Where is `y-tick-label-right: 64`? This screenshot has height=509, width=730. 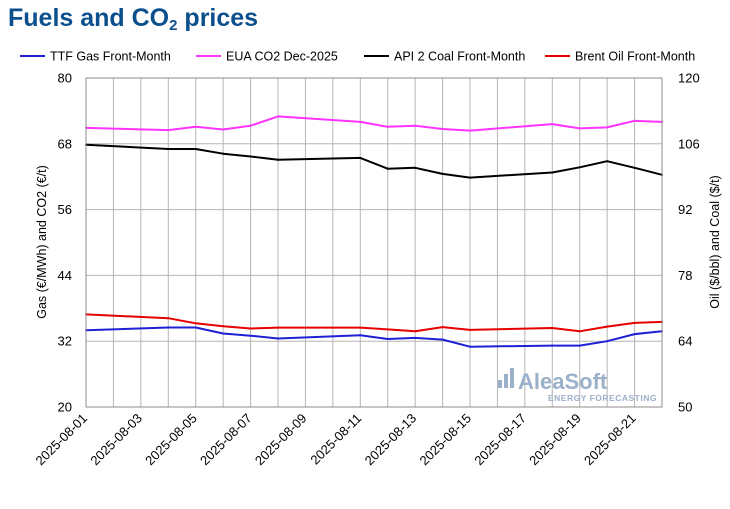
y-tick-label-right: 64 is located at coordinates (685, 341).